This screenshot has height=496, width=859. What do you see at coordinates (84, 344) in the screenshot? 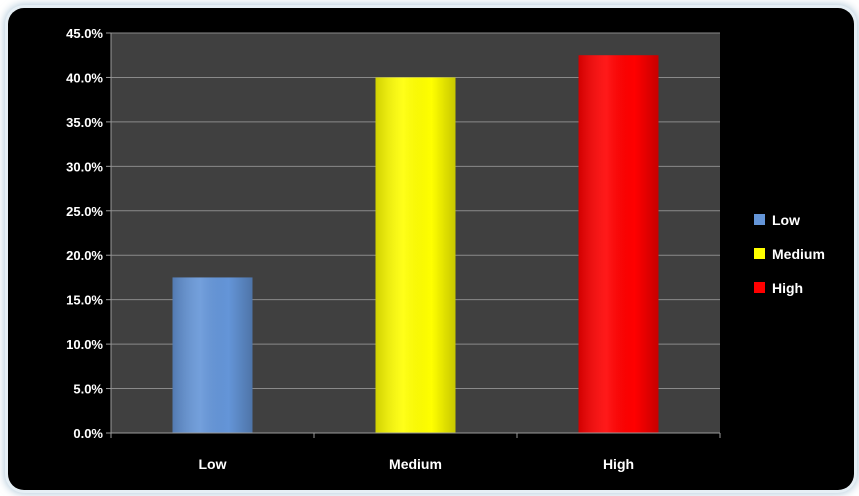
I see `y-tick-label: 10.0%` at bounding box center [84, 344].